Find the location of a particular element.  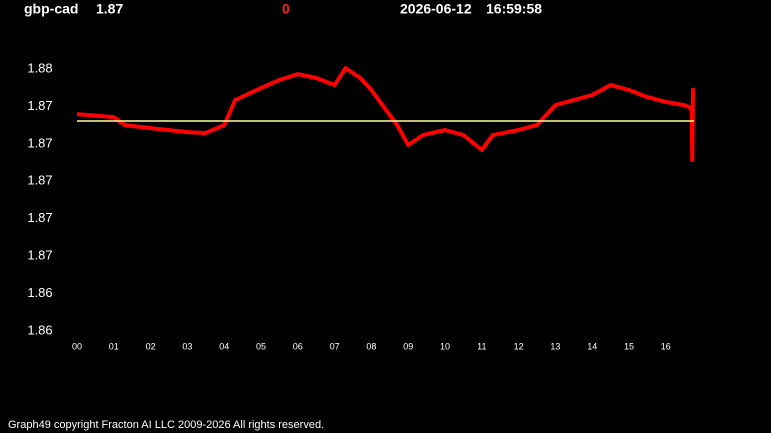

time: 16:59:58 is located at coordinates (514, 9).